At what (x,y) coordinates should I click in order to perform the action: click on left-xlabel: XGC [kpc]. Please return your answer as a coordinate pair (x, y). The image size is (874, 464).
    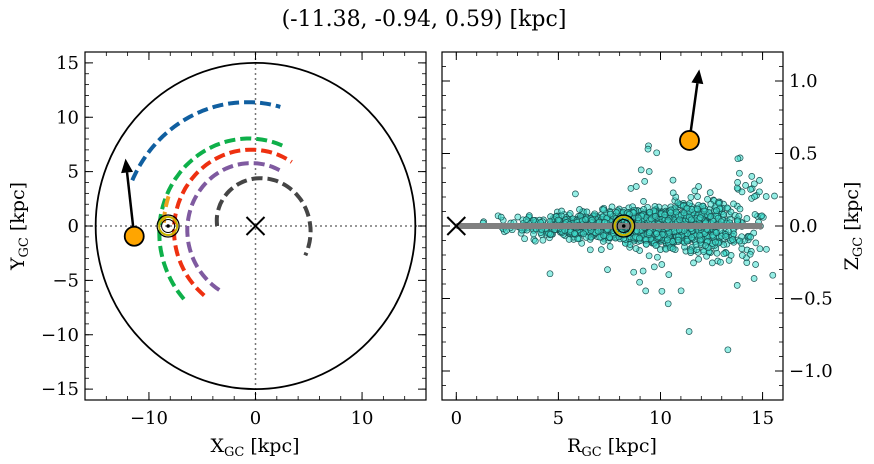
    Looking at the image, I should click on (254, 447).